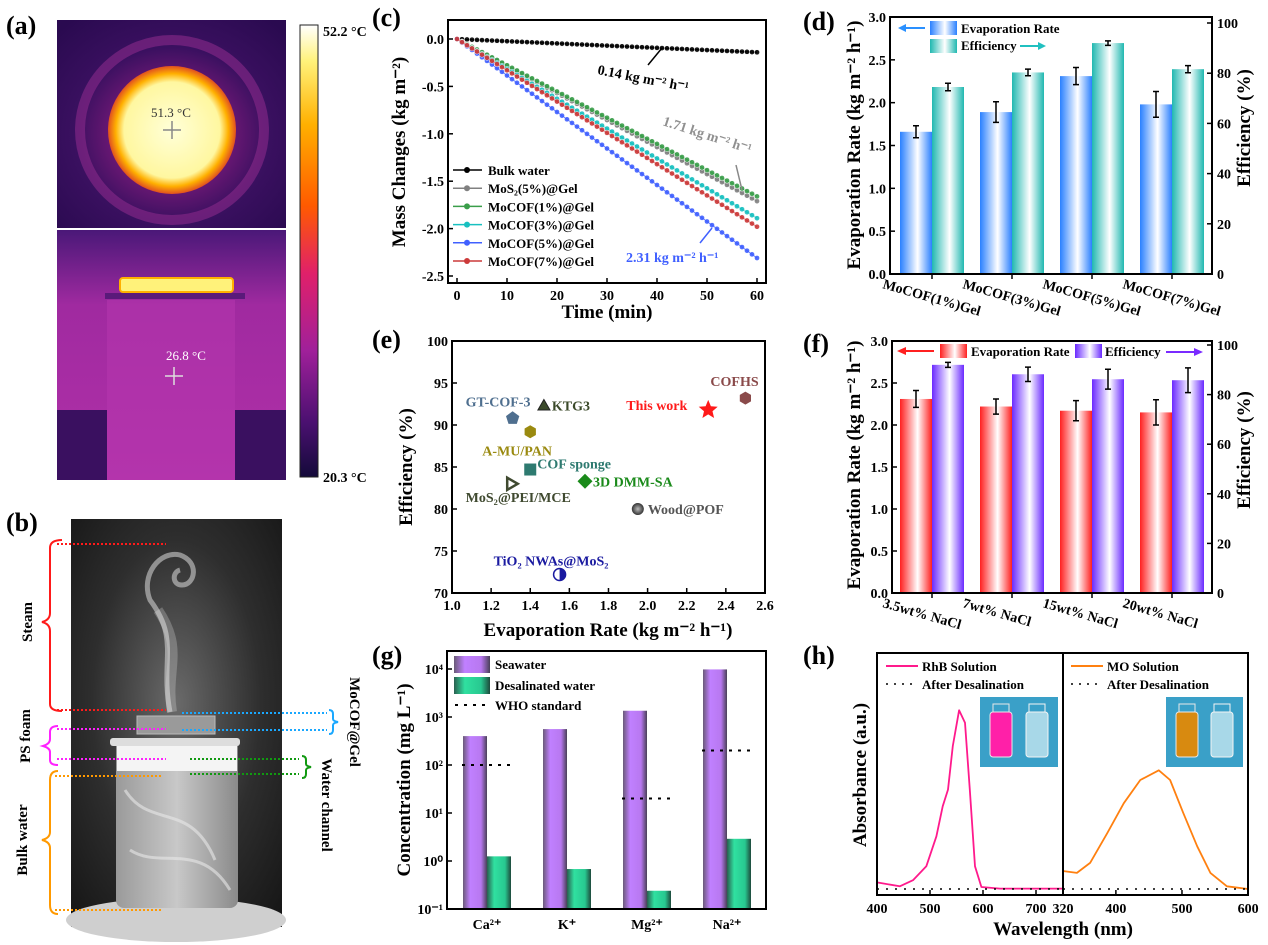 This screenshot has width=1268, height=945. Describe the element at coordinates (585, 481) in the screenshot. I see `diamond-marker` at that location.